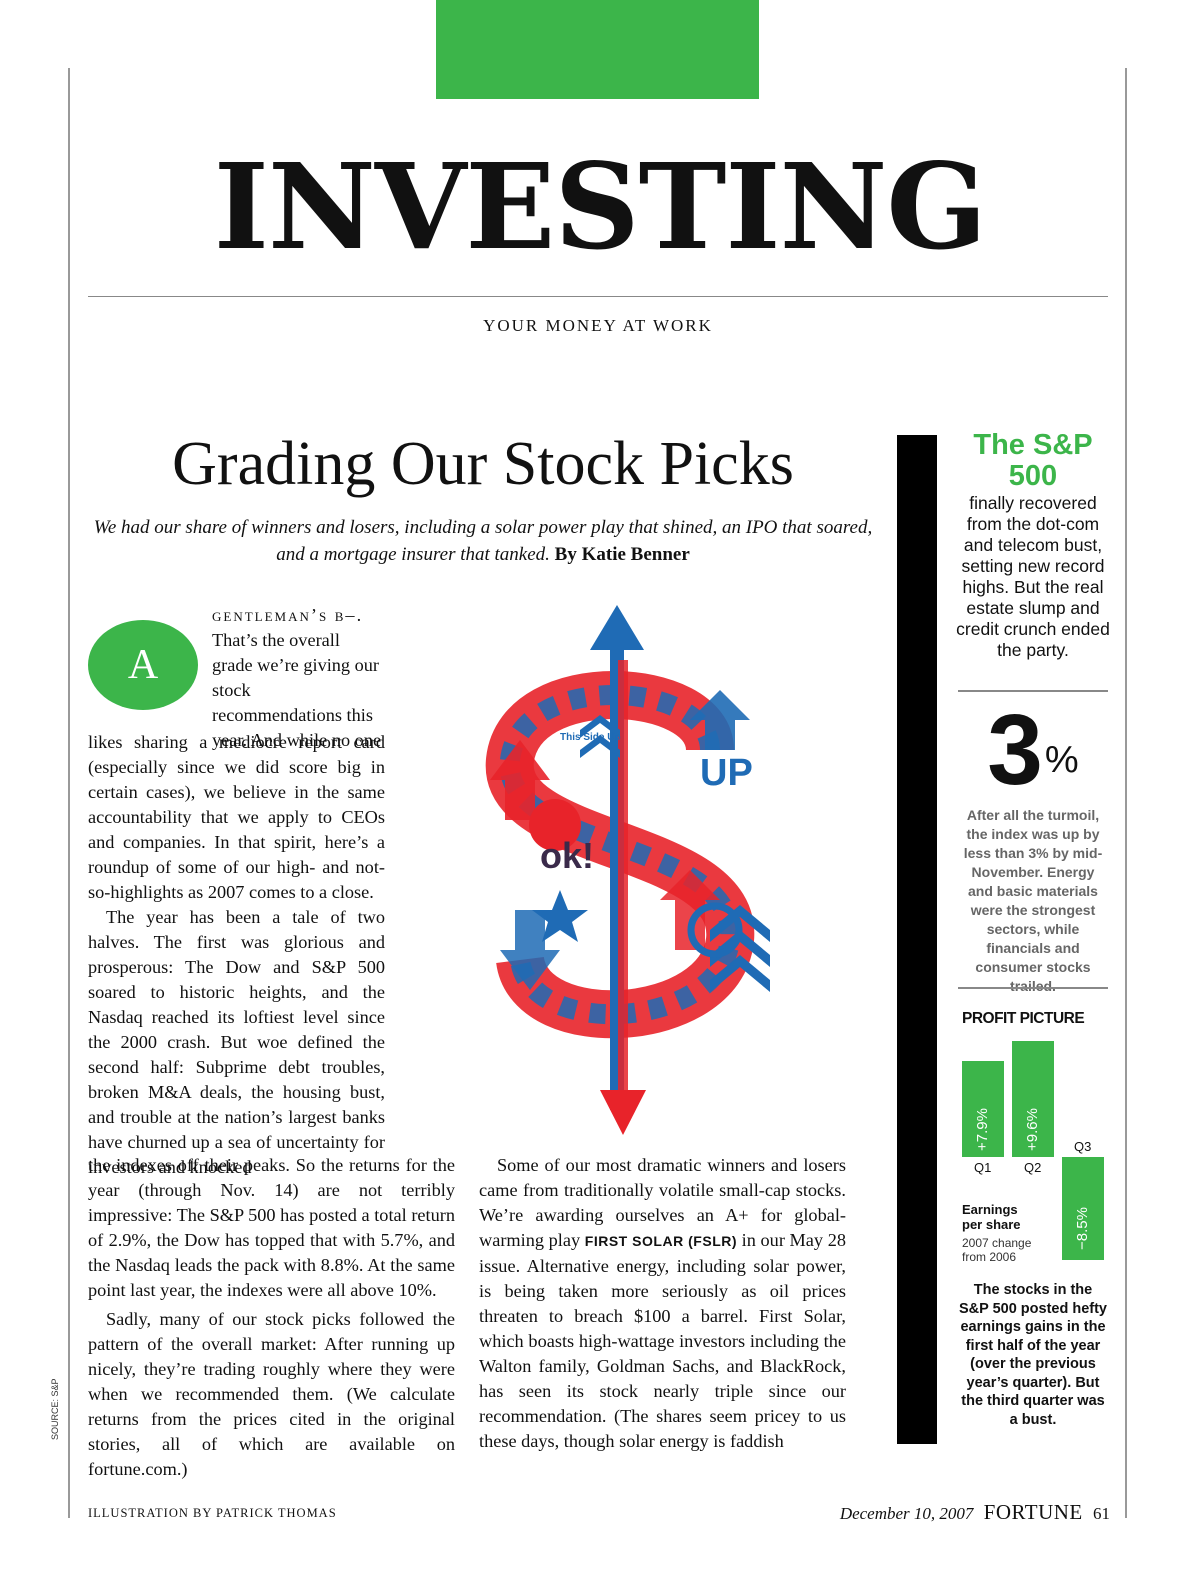 The image size is (1200, 1575). I want to click on chart-category-label: Q3, so click(1083, 1146).